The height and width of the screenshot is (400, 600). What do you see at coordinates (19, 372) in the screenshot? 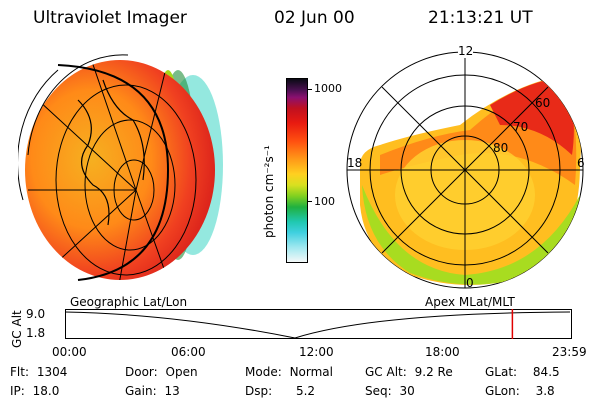
I see `status-flt-label: Flt:` at bounding box center [19, 372].